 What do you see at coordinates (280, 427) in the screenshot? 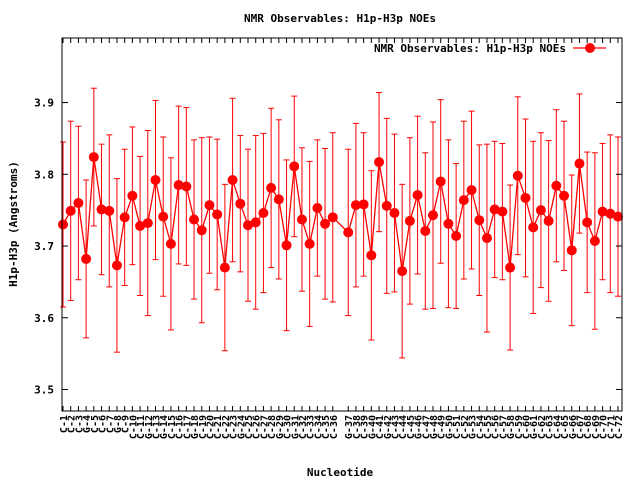
I see `x-tick-label: G-29` at bounding box center [280, 427].